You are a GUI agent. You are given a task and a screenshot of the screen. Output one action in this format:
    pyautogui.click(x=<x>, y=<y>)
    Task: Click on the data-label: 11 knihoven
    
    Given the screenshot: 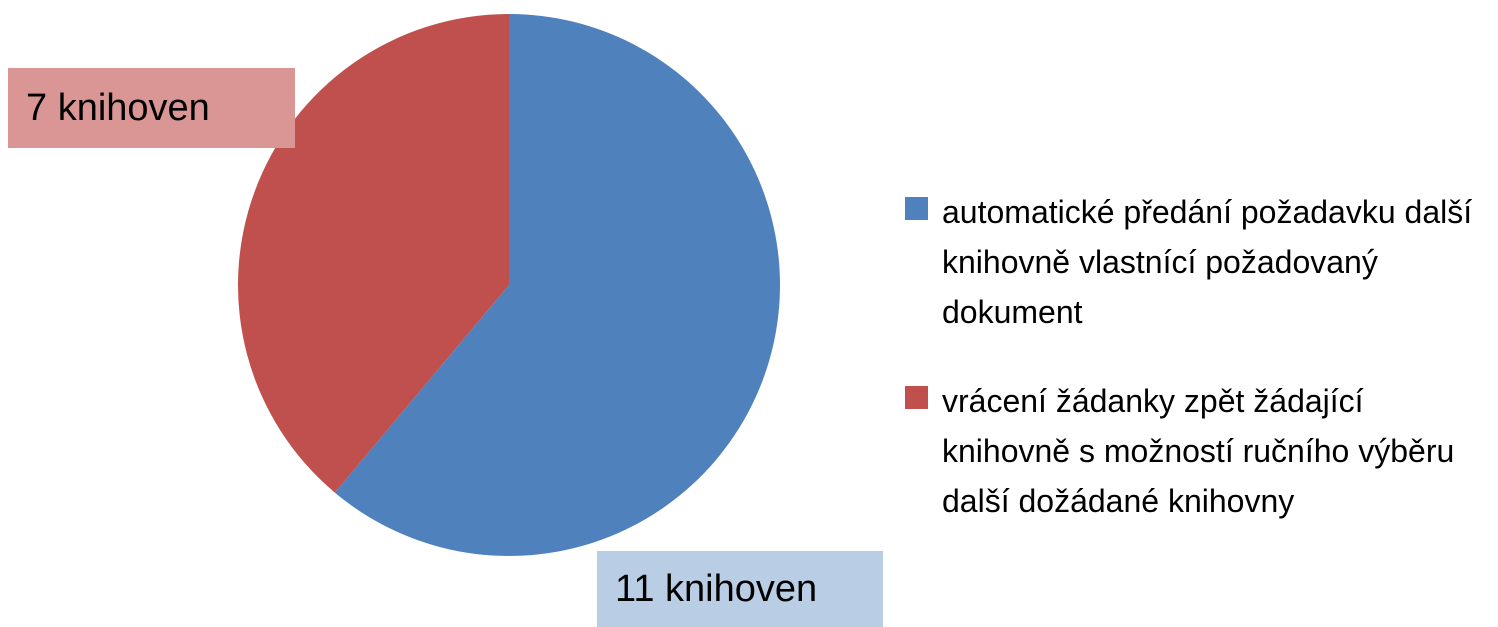 What is the action you would take?
    pyautogui.click(x=716, y=589)
    